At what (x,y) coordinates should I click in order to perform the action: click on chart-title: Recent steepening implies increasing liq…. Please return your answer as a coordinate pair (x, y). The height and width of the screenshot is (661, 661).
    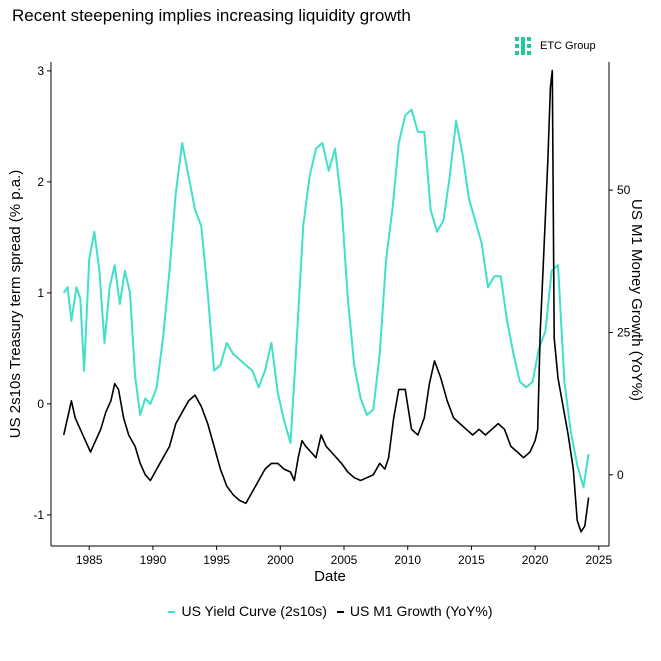
    Looking at the image, I should click on (211, 15).